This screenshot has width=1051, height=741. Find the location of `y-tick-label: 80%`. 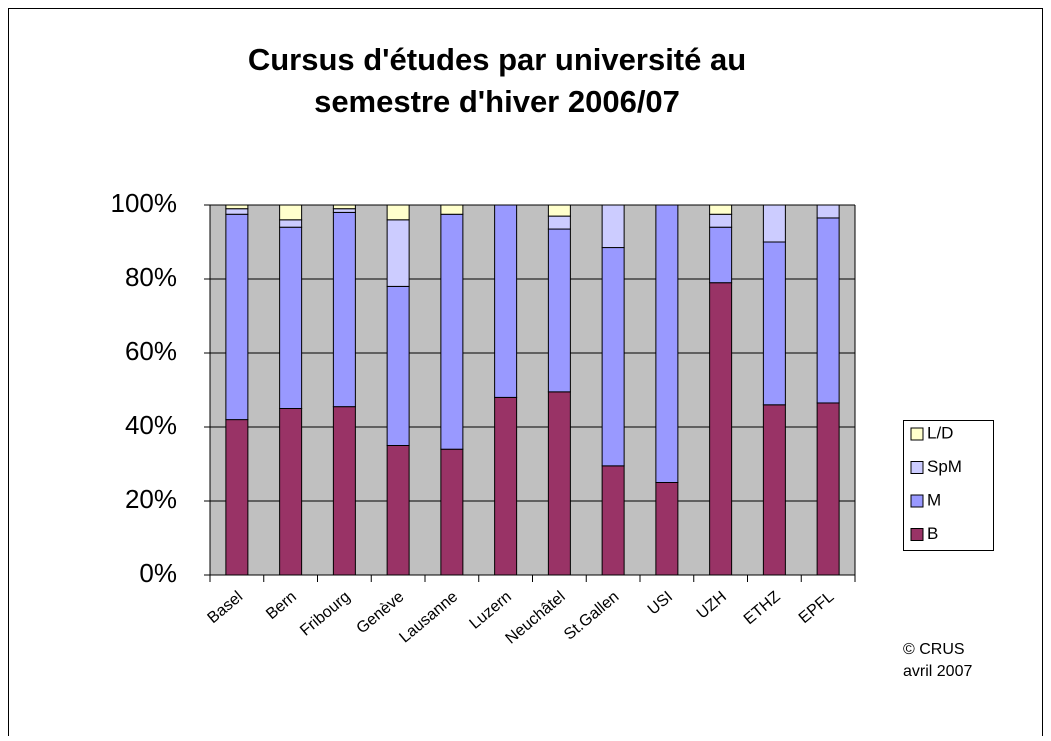

y-tick-label: 80% is located at coordinates (151, 277).